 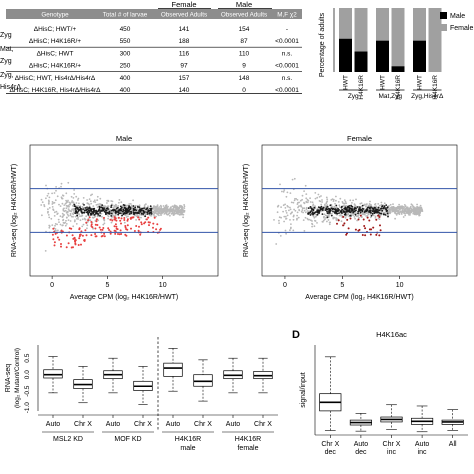 I want to click on legend-label: Male, so click(x=457, y=16).